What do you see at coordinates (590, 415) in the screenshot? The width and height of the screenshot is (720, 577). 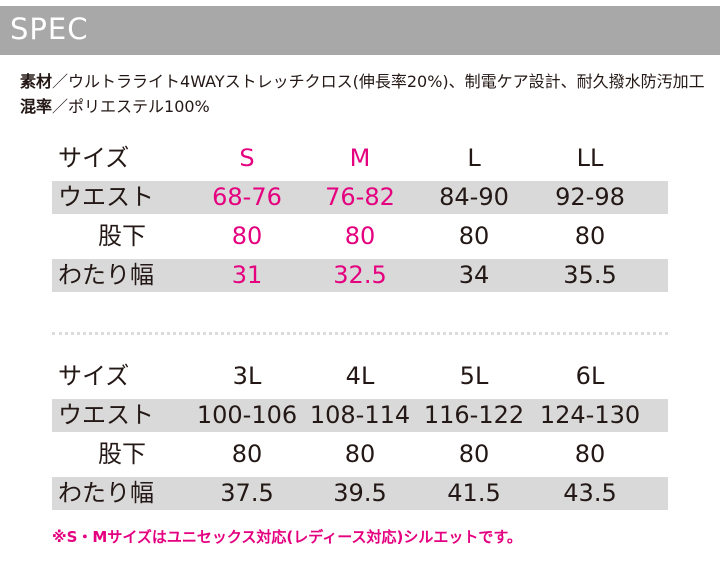 I see `table-cell: 124-130` at bounding box center [590, 415].